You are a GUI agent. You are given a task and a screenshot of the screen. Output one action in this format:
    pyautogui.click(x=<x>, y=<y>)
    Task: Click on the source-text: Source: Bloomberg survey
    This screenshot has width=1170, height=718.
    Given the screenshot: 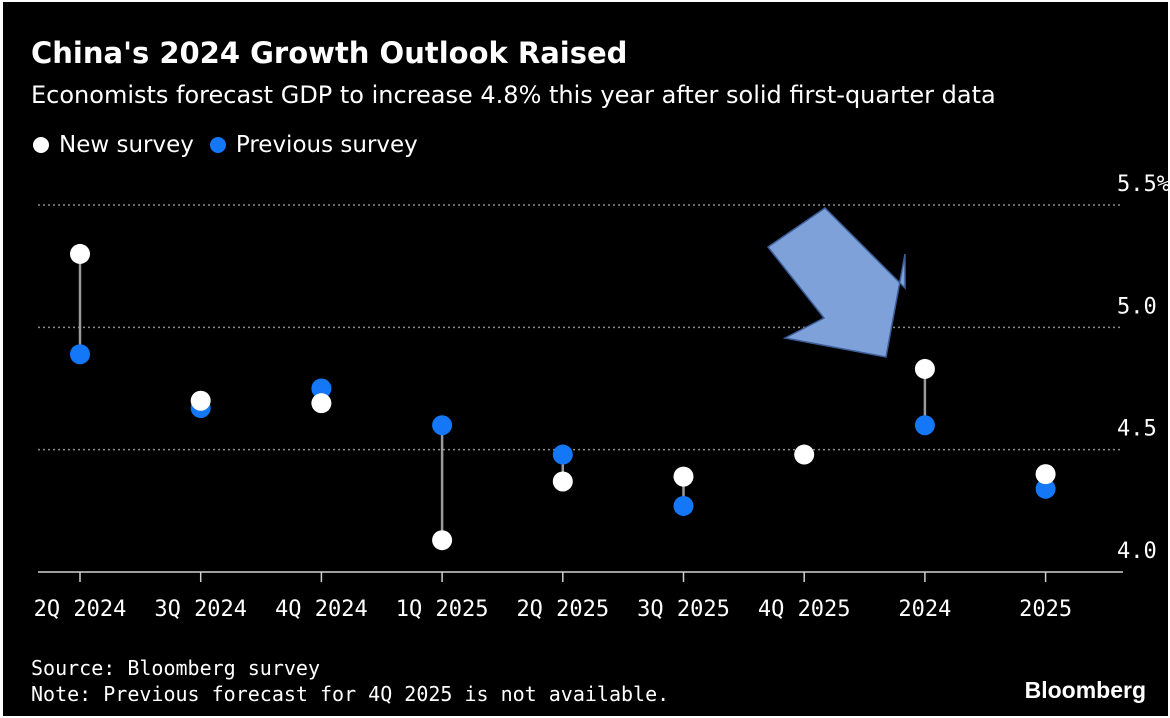 What is the action you would take?
    pyautogui.click(x=175, y=668)
    